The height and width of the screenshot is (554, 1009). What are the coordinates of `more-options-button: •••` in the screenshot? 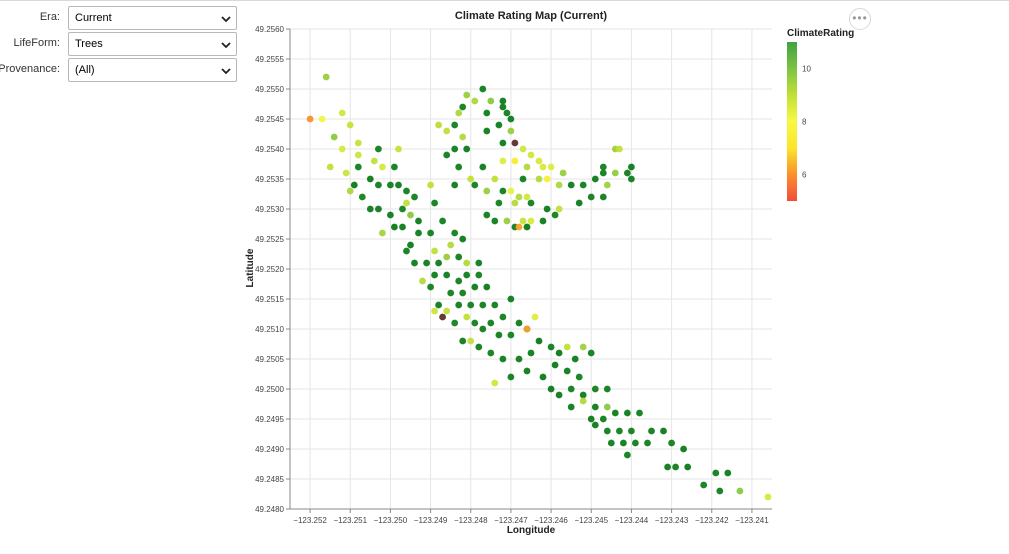 It's located at (860, 19).